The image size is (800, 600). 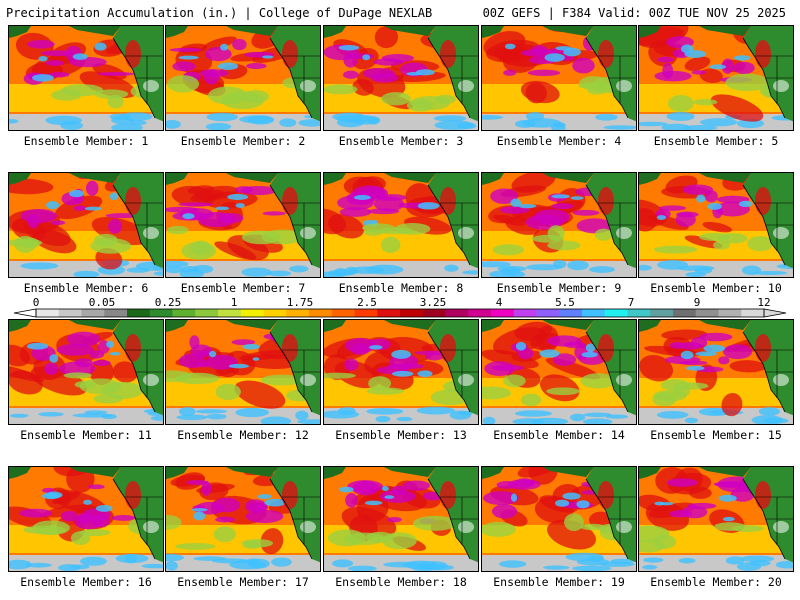 I want to click on ensemble-member-caption: Ensemble Member: 19, so click(x=559, y=582).